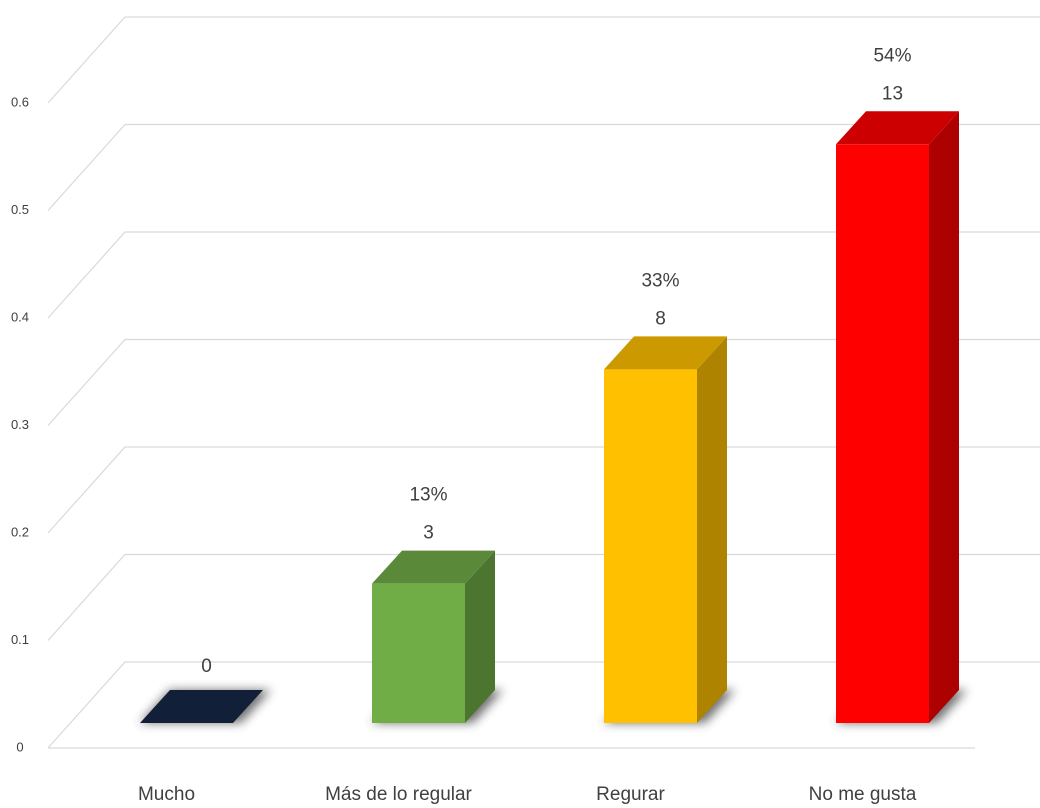 The height and width of the screenshot is (808, 1040). What do you see at coordinates (428, 495) in the screenshot?
I see `value-label: 13%` at bounding box center [428, 495].